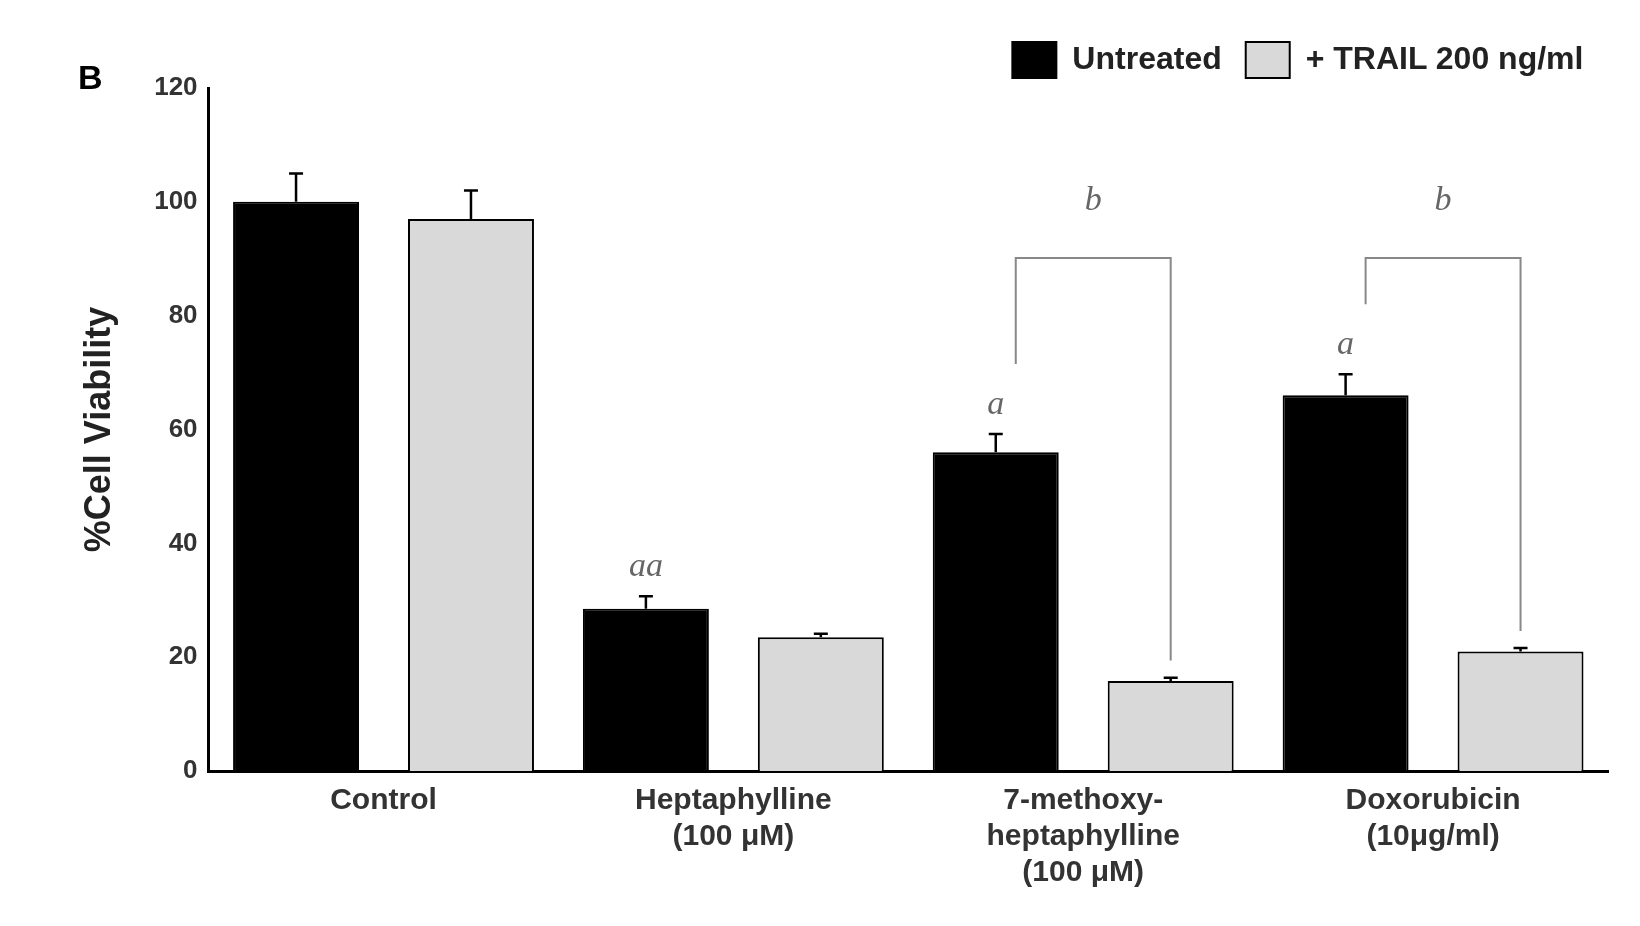 This screenshot has height=926, width=1640. What do you see at coordinates (183, 541) in the screenshot?
I see `y-tick-label: 40` at bounding box center [183, 541].